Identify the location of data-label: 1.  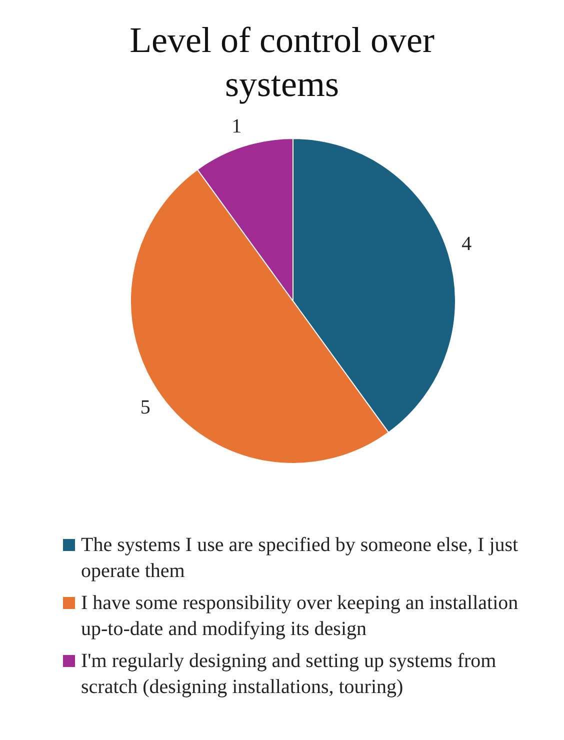
(237, 127).